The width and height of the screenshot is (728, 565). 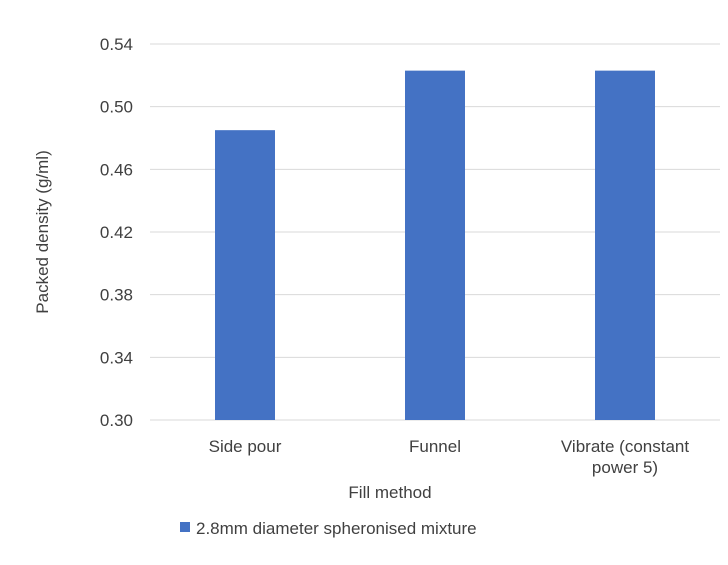 What do you see at coordinates (116, 420) in the screenshot?
I see `y-tick-label: 0.30` at bounding box center [116, 420].